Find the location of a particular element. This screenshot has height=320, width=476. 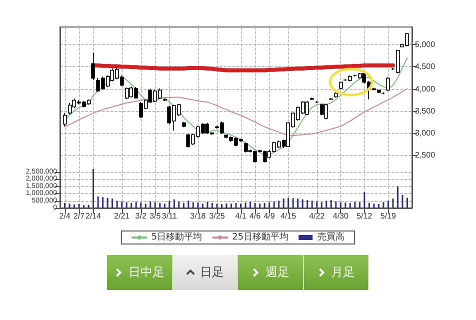

x-tick-label: 3/5 is located at coordinates (156, 216).